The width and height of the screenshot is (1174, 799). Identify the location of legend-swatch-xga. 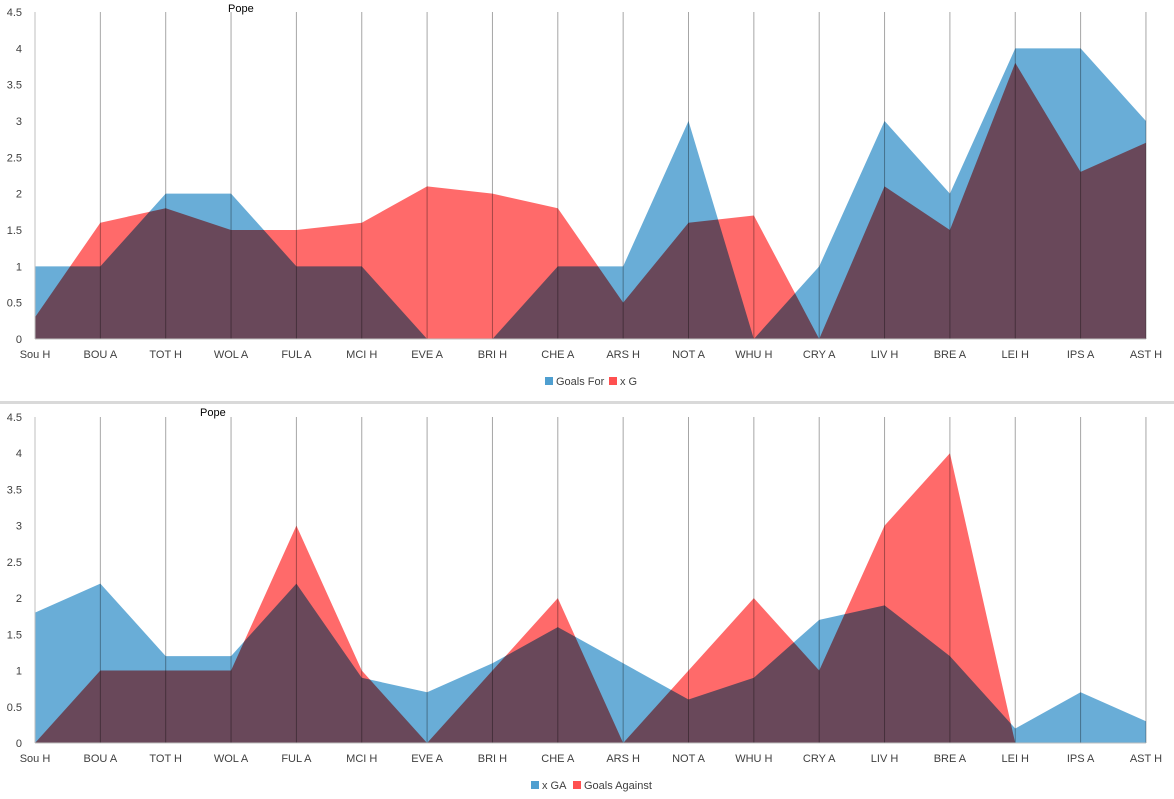
(535, 785).